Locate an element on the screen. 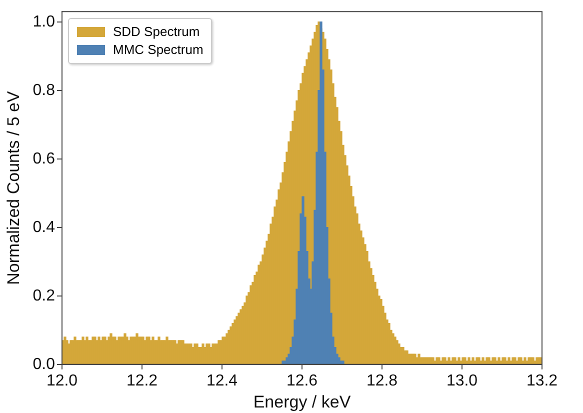  x-tick-label: 12.8 is located at coordinates (382, 381).